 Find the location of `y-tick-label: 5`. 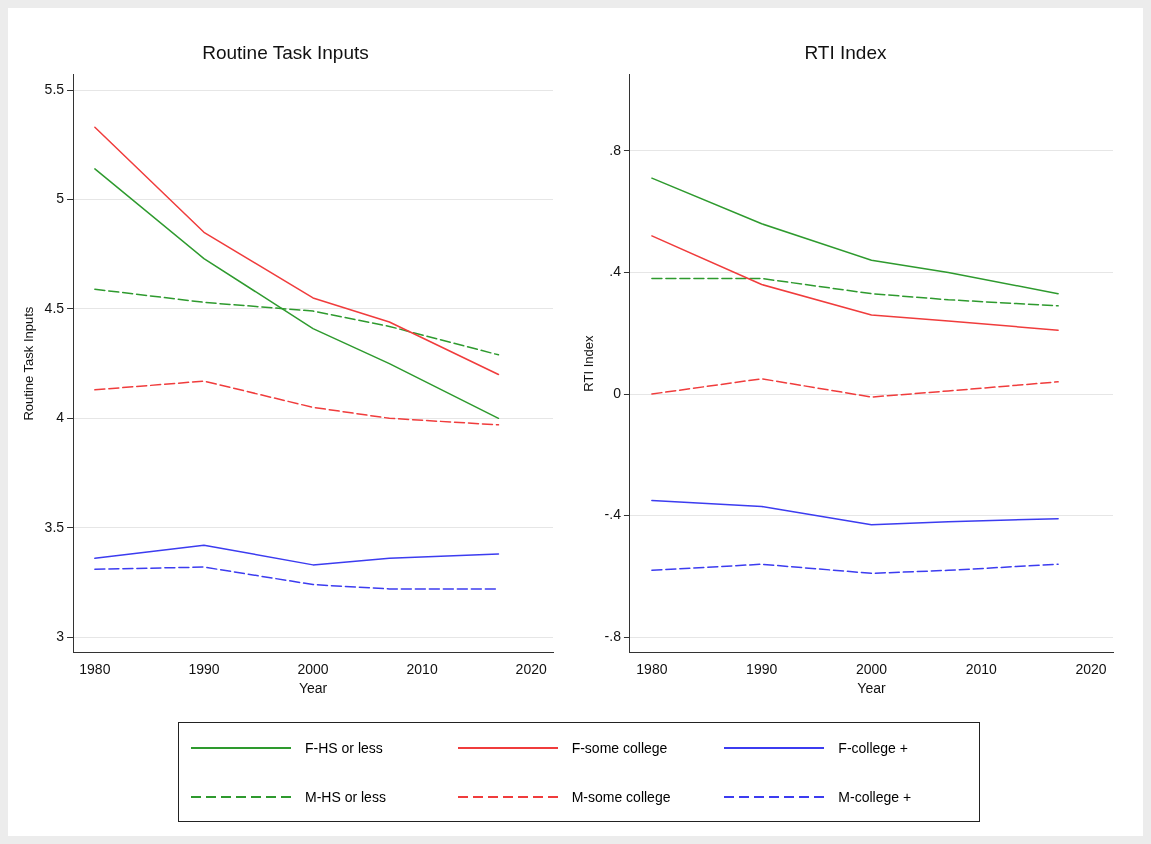

y-tick-label: 5 is located at coordinates (60, 198).